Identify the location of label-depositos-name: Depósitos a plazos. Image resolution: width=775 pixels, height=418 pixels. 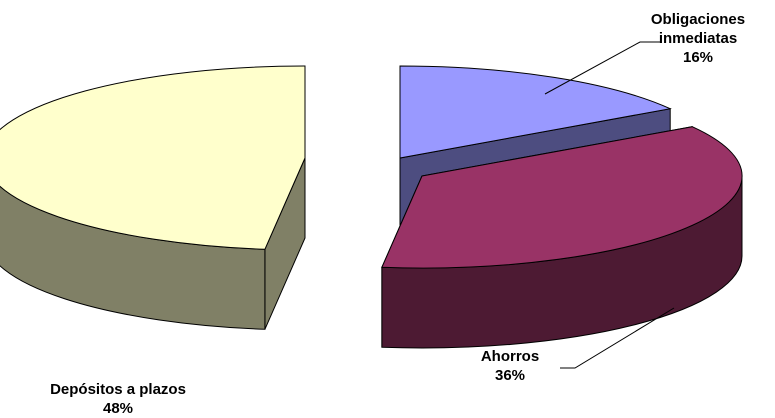
(118, 389).